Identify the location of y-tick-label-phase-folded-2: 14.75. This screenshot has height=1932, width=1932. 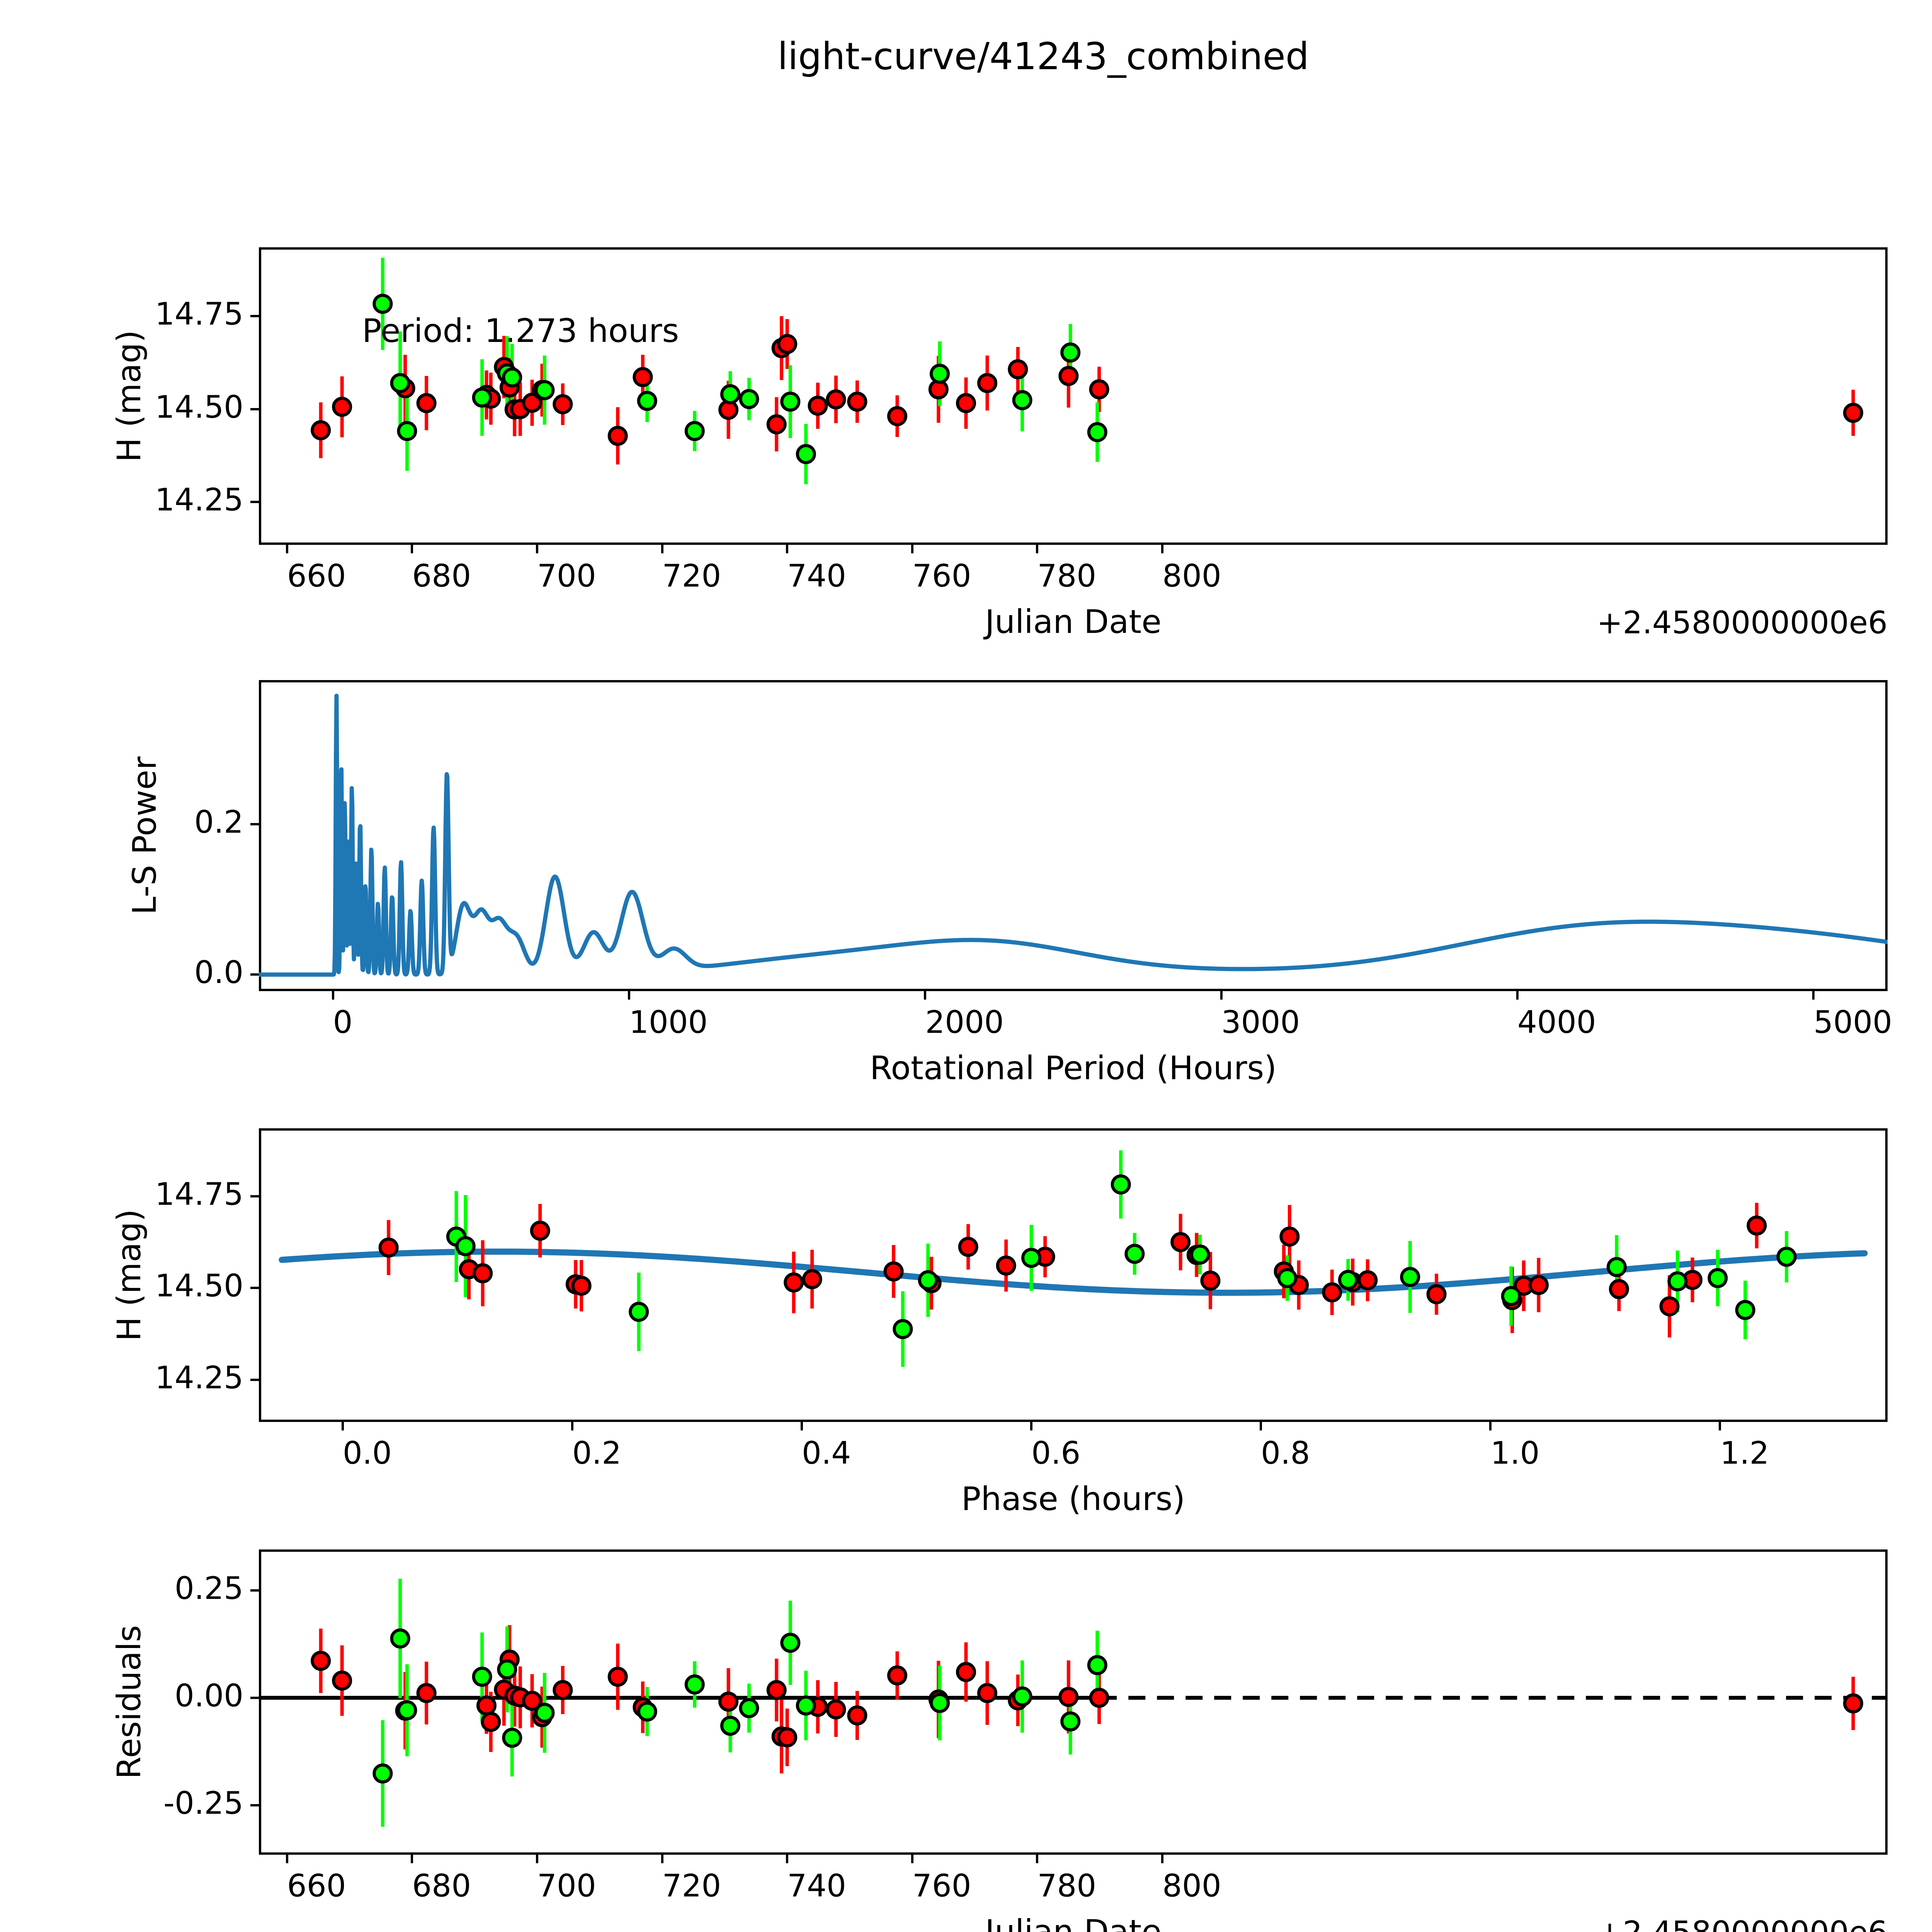
(199, 1194).